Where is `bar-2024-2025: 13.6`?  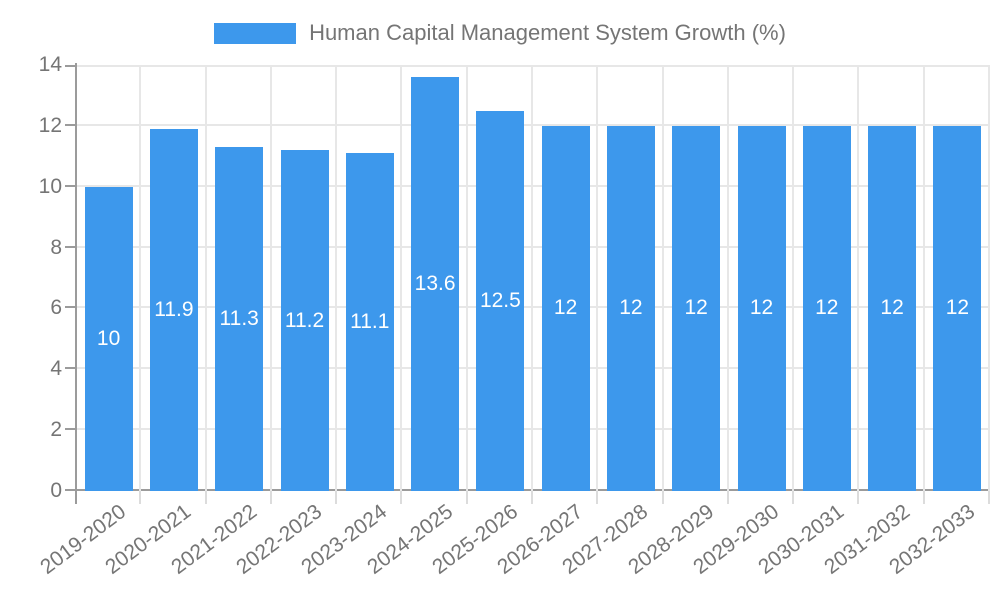
bar-2024-2025: 13.6 is located at coordinates (435, 284).